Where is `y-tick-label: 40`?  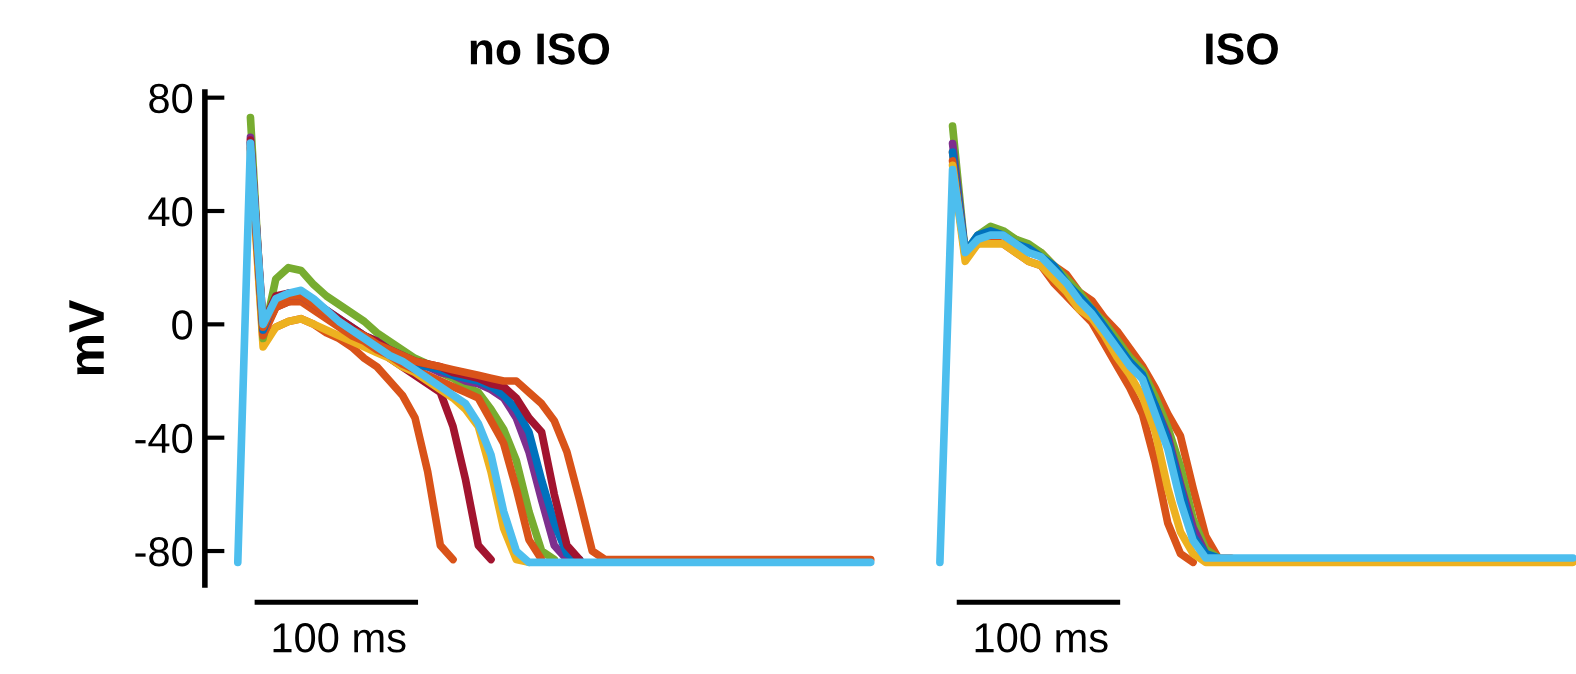 y-tick-label: 40 is located at coordinates (170, 212).